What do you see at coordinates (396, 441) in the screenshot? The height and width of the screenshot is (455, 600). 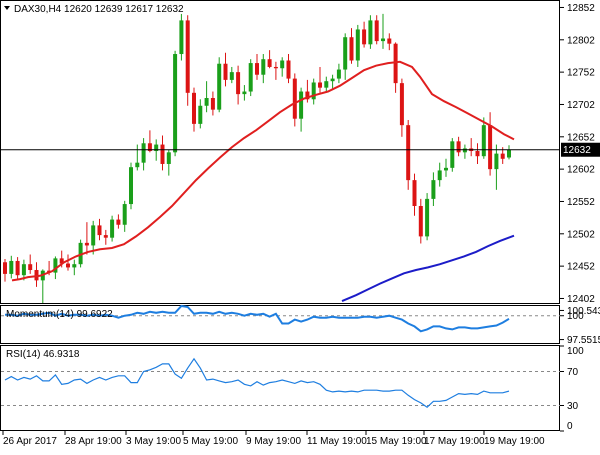 I see `x-tick-label: 15 May 19:00` at bounding box center [396, 441].